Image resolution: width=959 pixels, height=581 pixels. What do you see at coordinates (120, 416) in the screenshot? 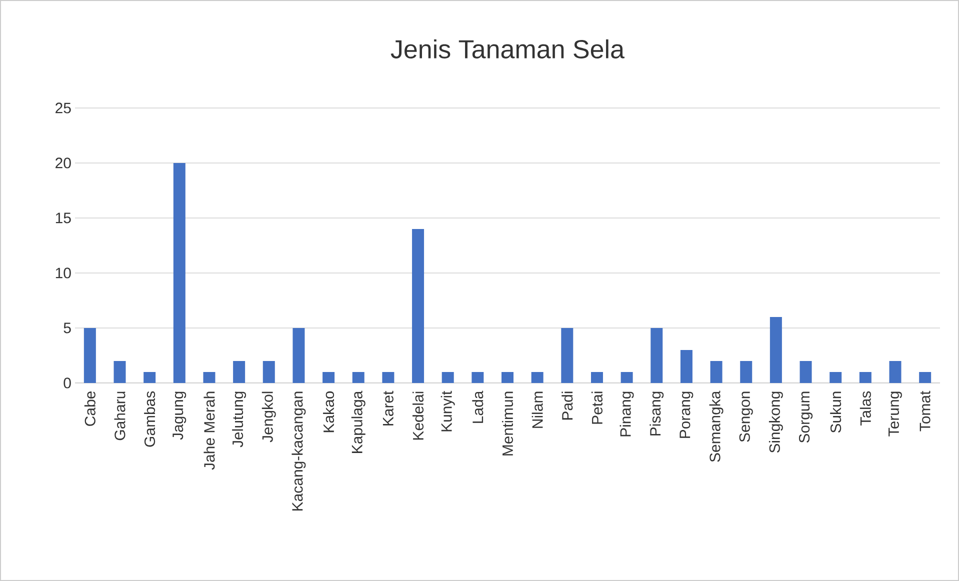
I see `x-tick-label: Gaharu` at bounding box center [120, 416].